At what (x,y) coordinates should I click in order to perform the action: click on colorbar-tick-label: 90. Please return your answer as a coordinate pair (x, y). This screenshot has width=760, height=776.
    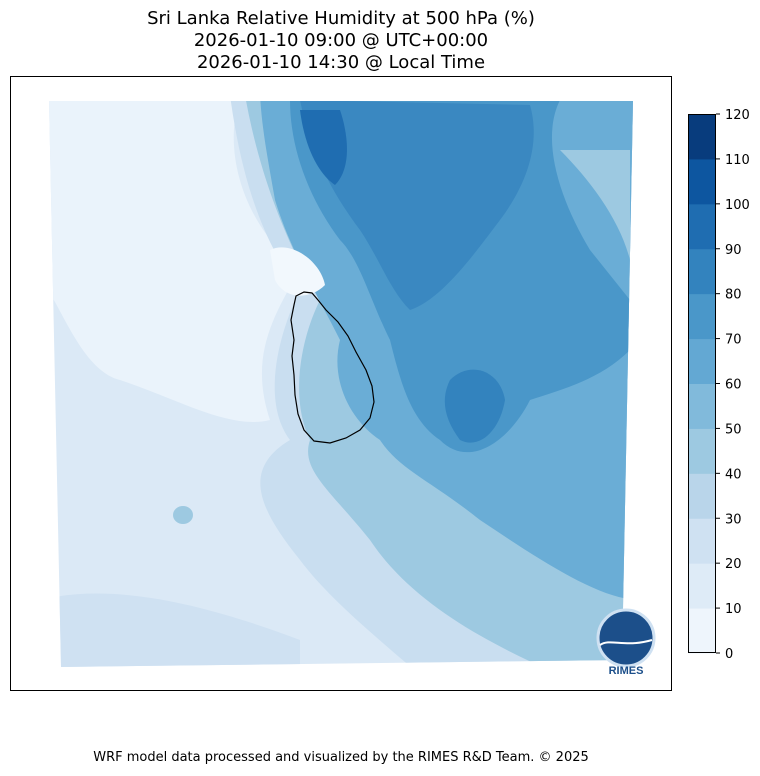
    Looking at the image, I should click on (733, 250).